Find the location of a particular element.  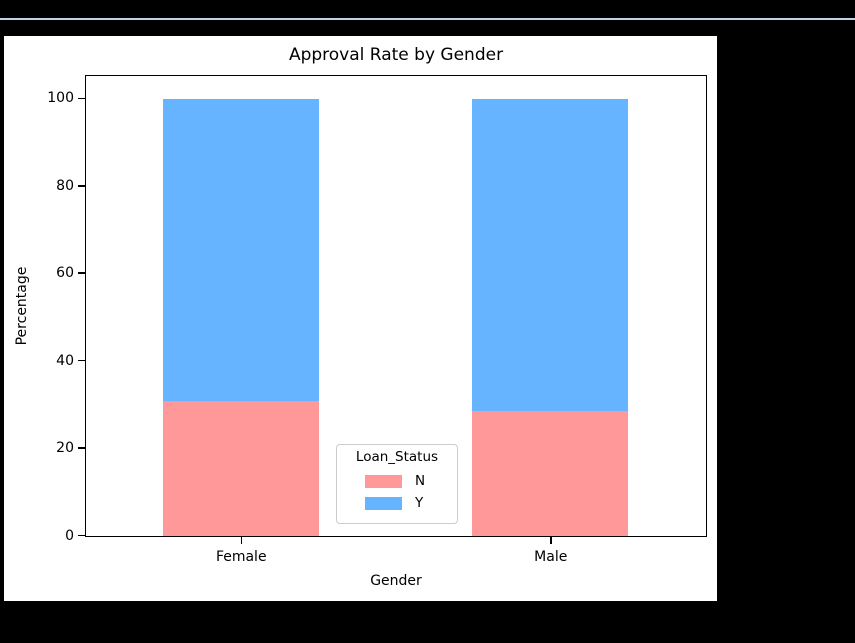

y-tick-label: 20 is located at coordinates (65, 448).